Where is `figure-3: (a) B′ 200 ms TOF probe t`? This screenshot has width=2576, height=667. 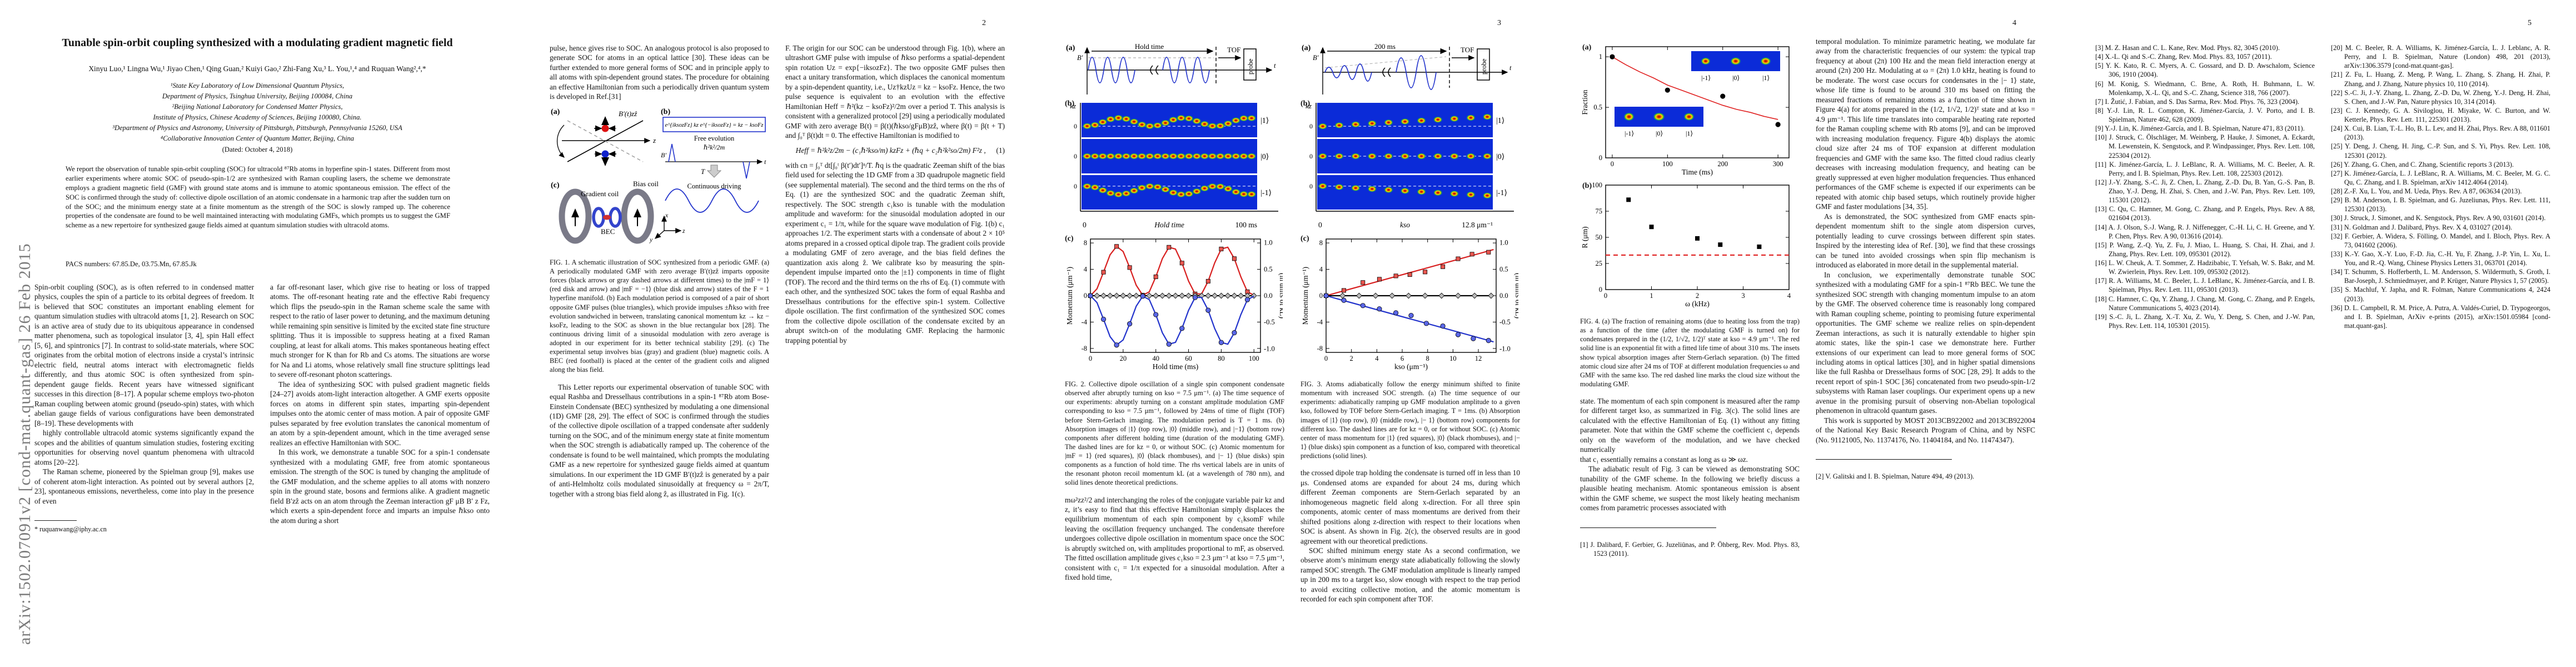
figure-3: (a) B′ 200 ms TOF probe t is located at coordinates (1410, 207).